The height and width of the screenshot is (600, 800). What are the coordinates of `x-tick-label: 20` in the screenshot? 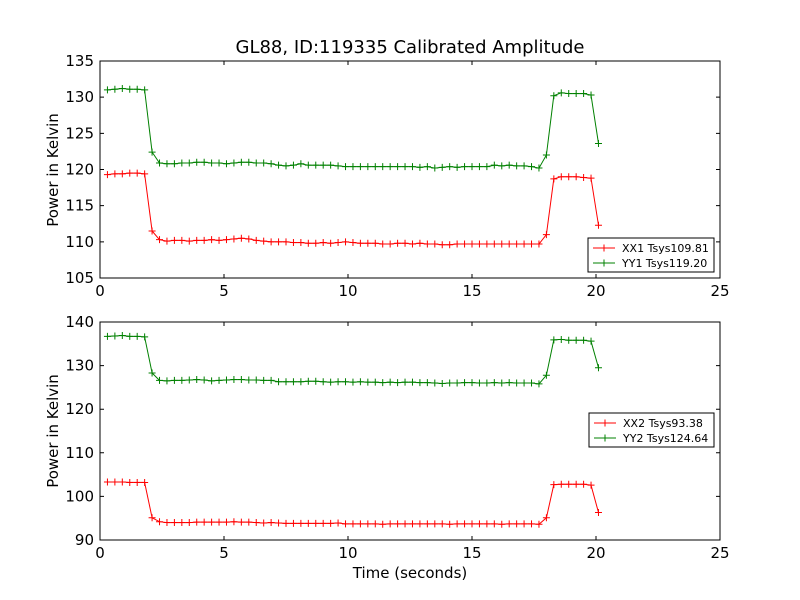 It's located at (595, 291).